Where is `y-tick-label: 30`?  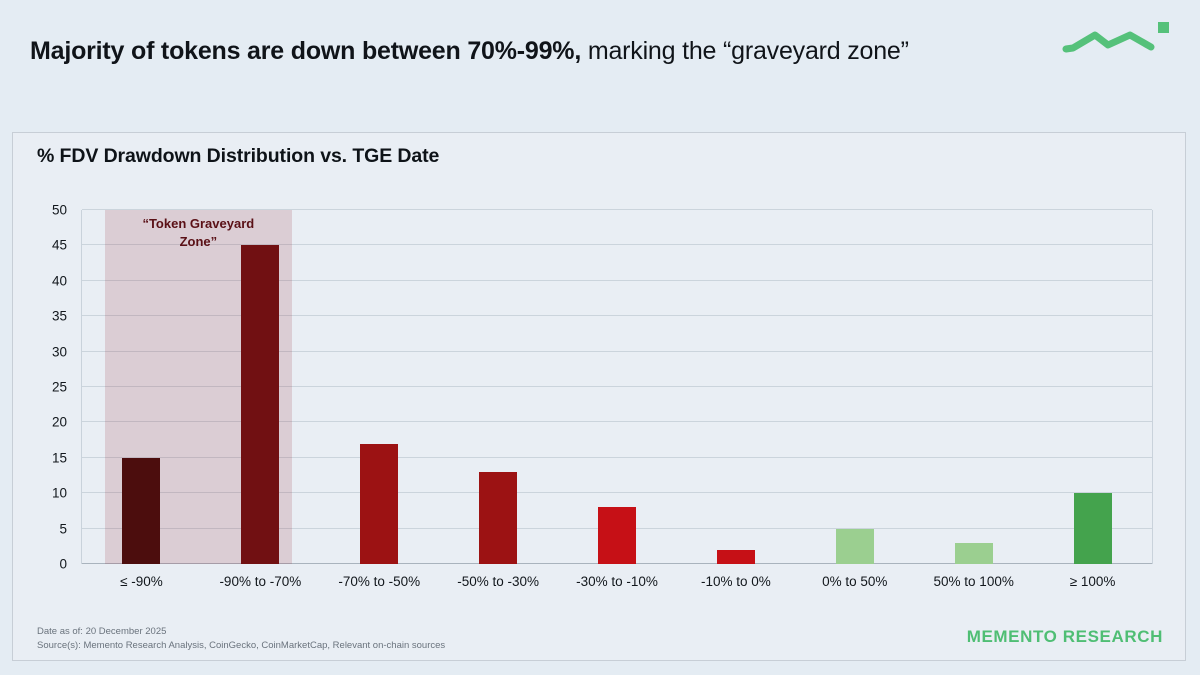
y-tick-label: 30 is located at coordinates (59, 352).